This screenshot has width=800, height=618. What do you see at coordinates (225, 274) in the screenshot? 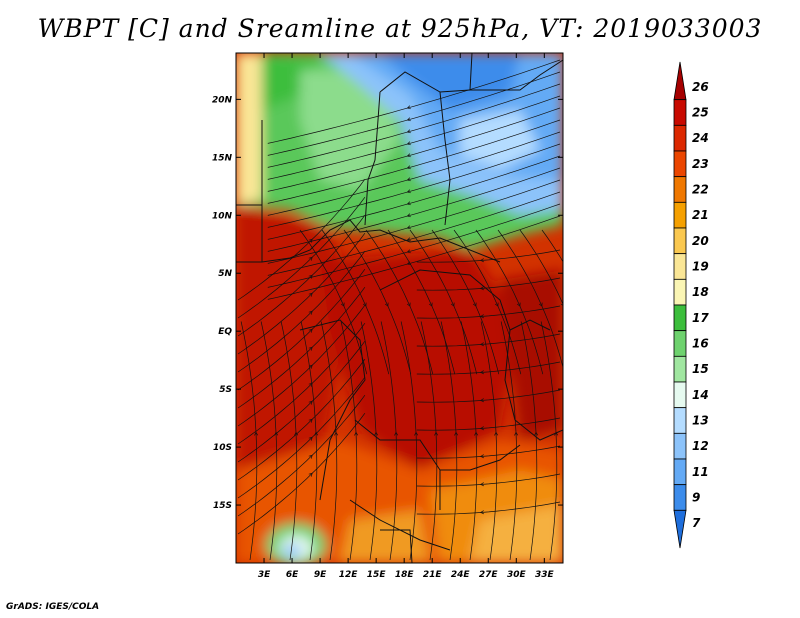
I see `lat-tick-label: 5N` at bounding box center [225, 274].